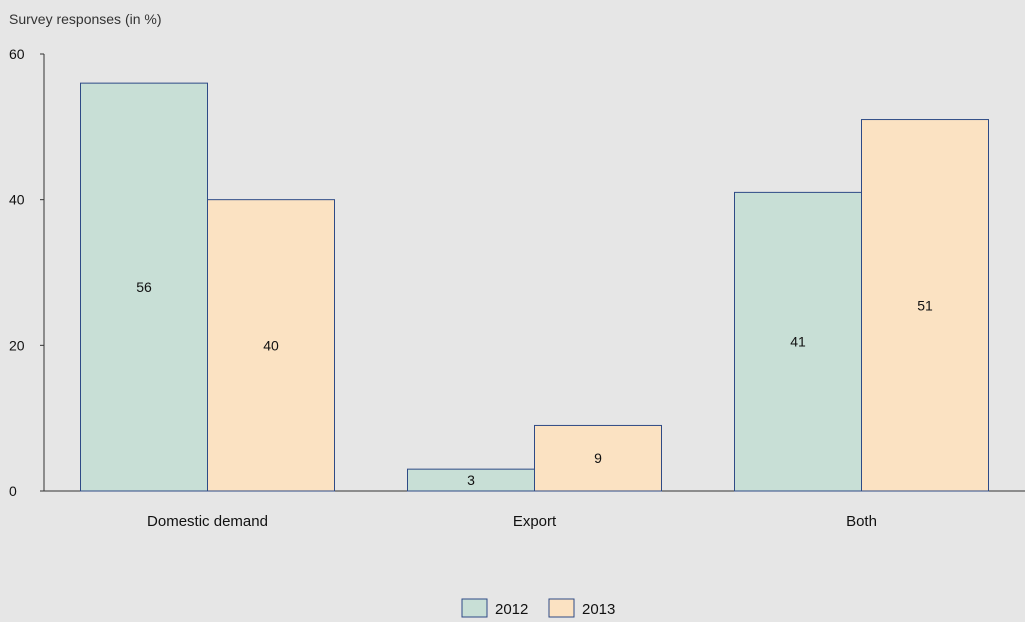  What do you see at coordinates (85, 19) in the screenshot?
I see `y-axis-label: Survey responses (in %)` at bounding box center [85, 19].